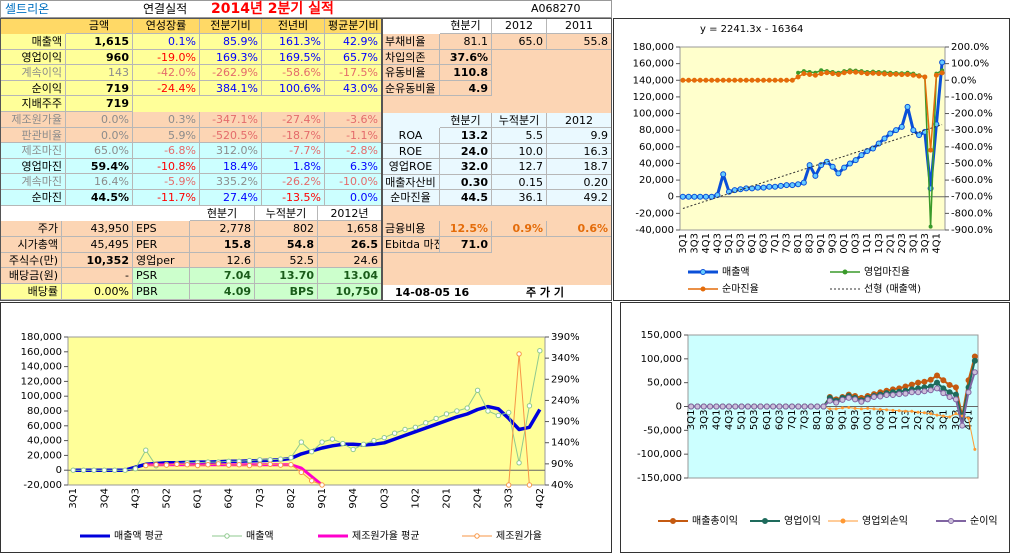  What do you see at coordinates (729, 243) in the screenshot?
I see `x-tick-label: 5Q1` at bounding box center [729, 243].